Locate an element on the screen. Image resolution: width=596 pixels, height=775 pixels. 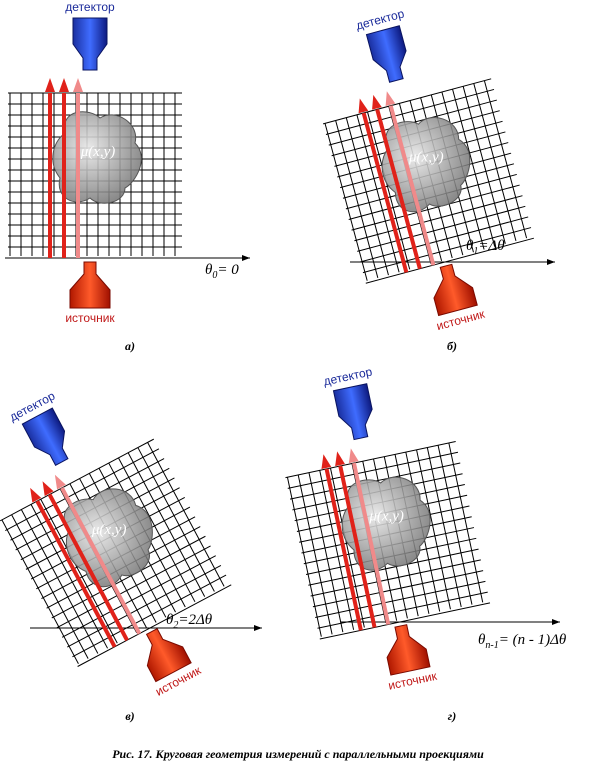
rotated-setup: детектор источник is located at coordinates (95, 162).